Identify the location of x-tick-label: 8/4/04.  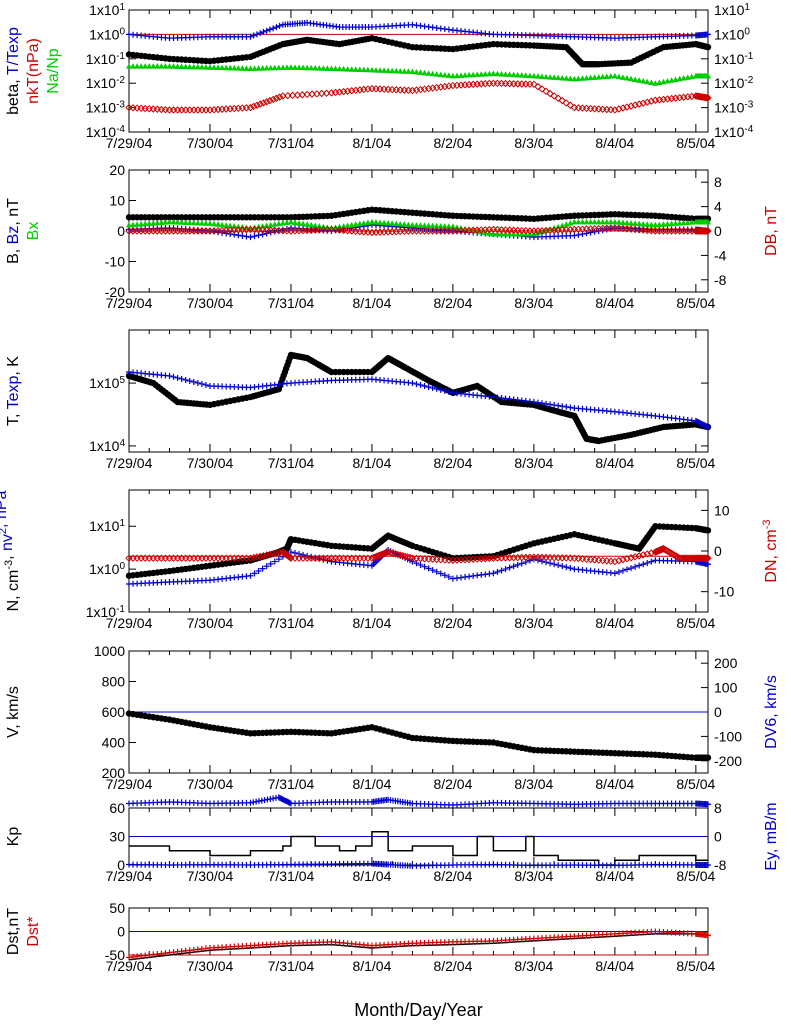
(614, 784).